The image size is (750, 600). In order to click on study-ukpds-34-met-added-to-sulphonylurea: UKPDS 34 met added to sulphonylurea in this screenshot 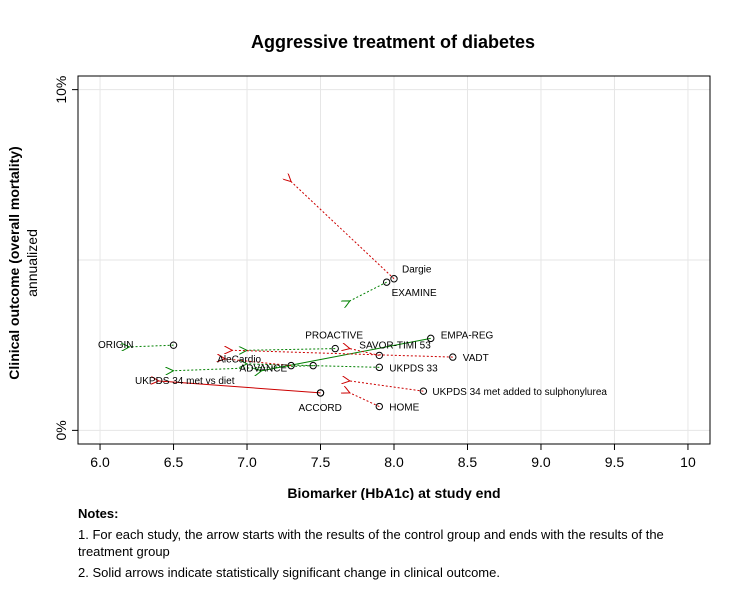, I will do `click(478, 389)`.